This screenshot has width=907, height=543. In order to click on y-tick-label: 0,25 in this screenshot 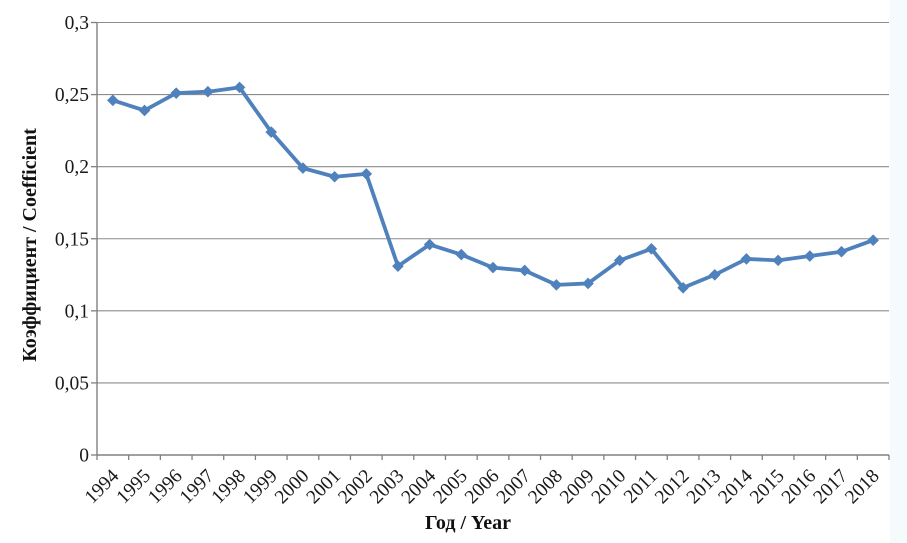, I will do `click(72, 95)`.